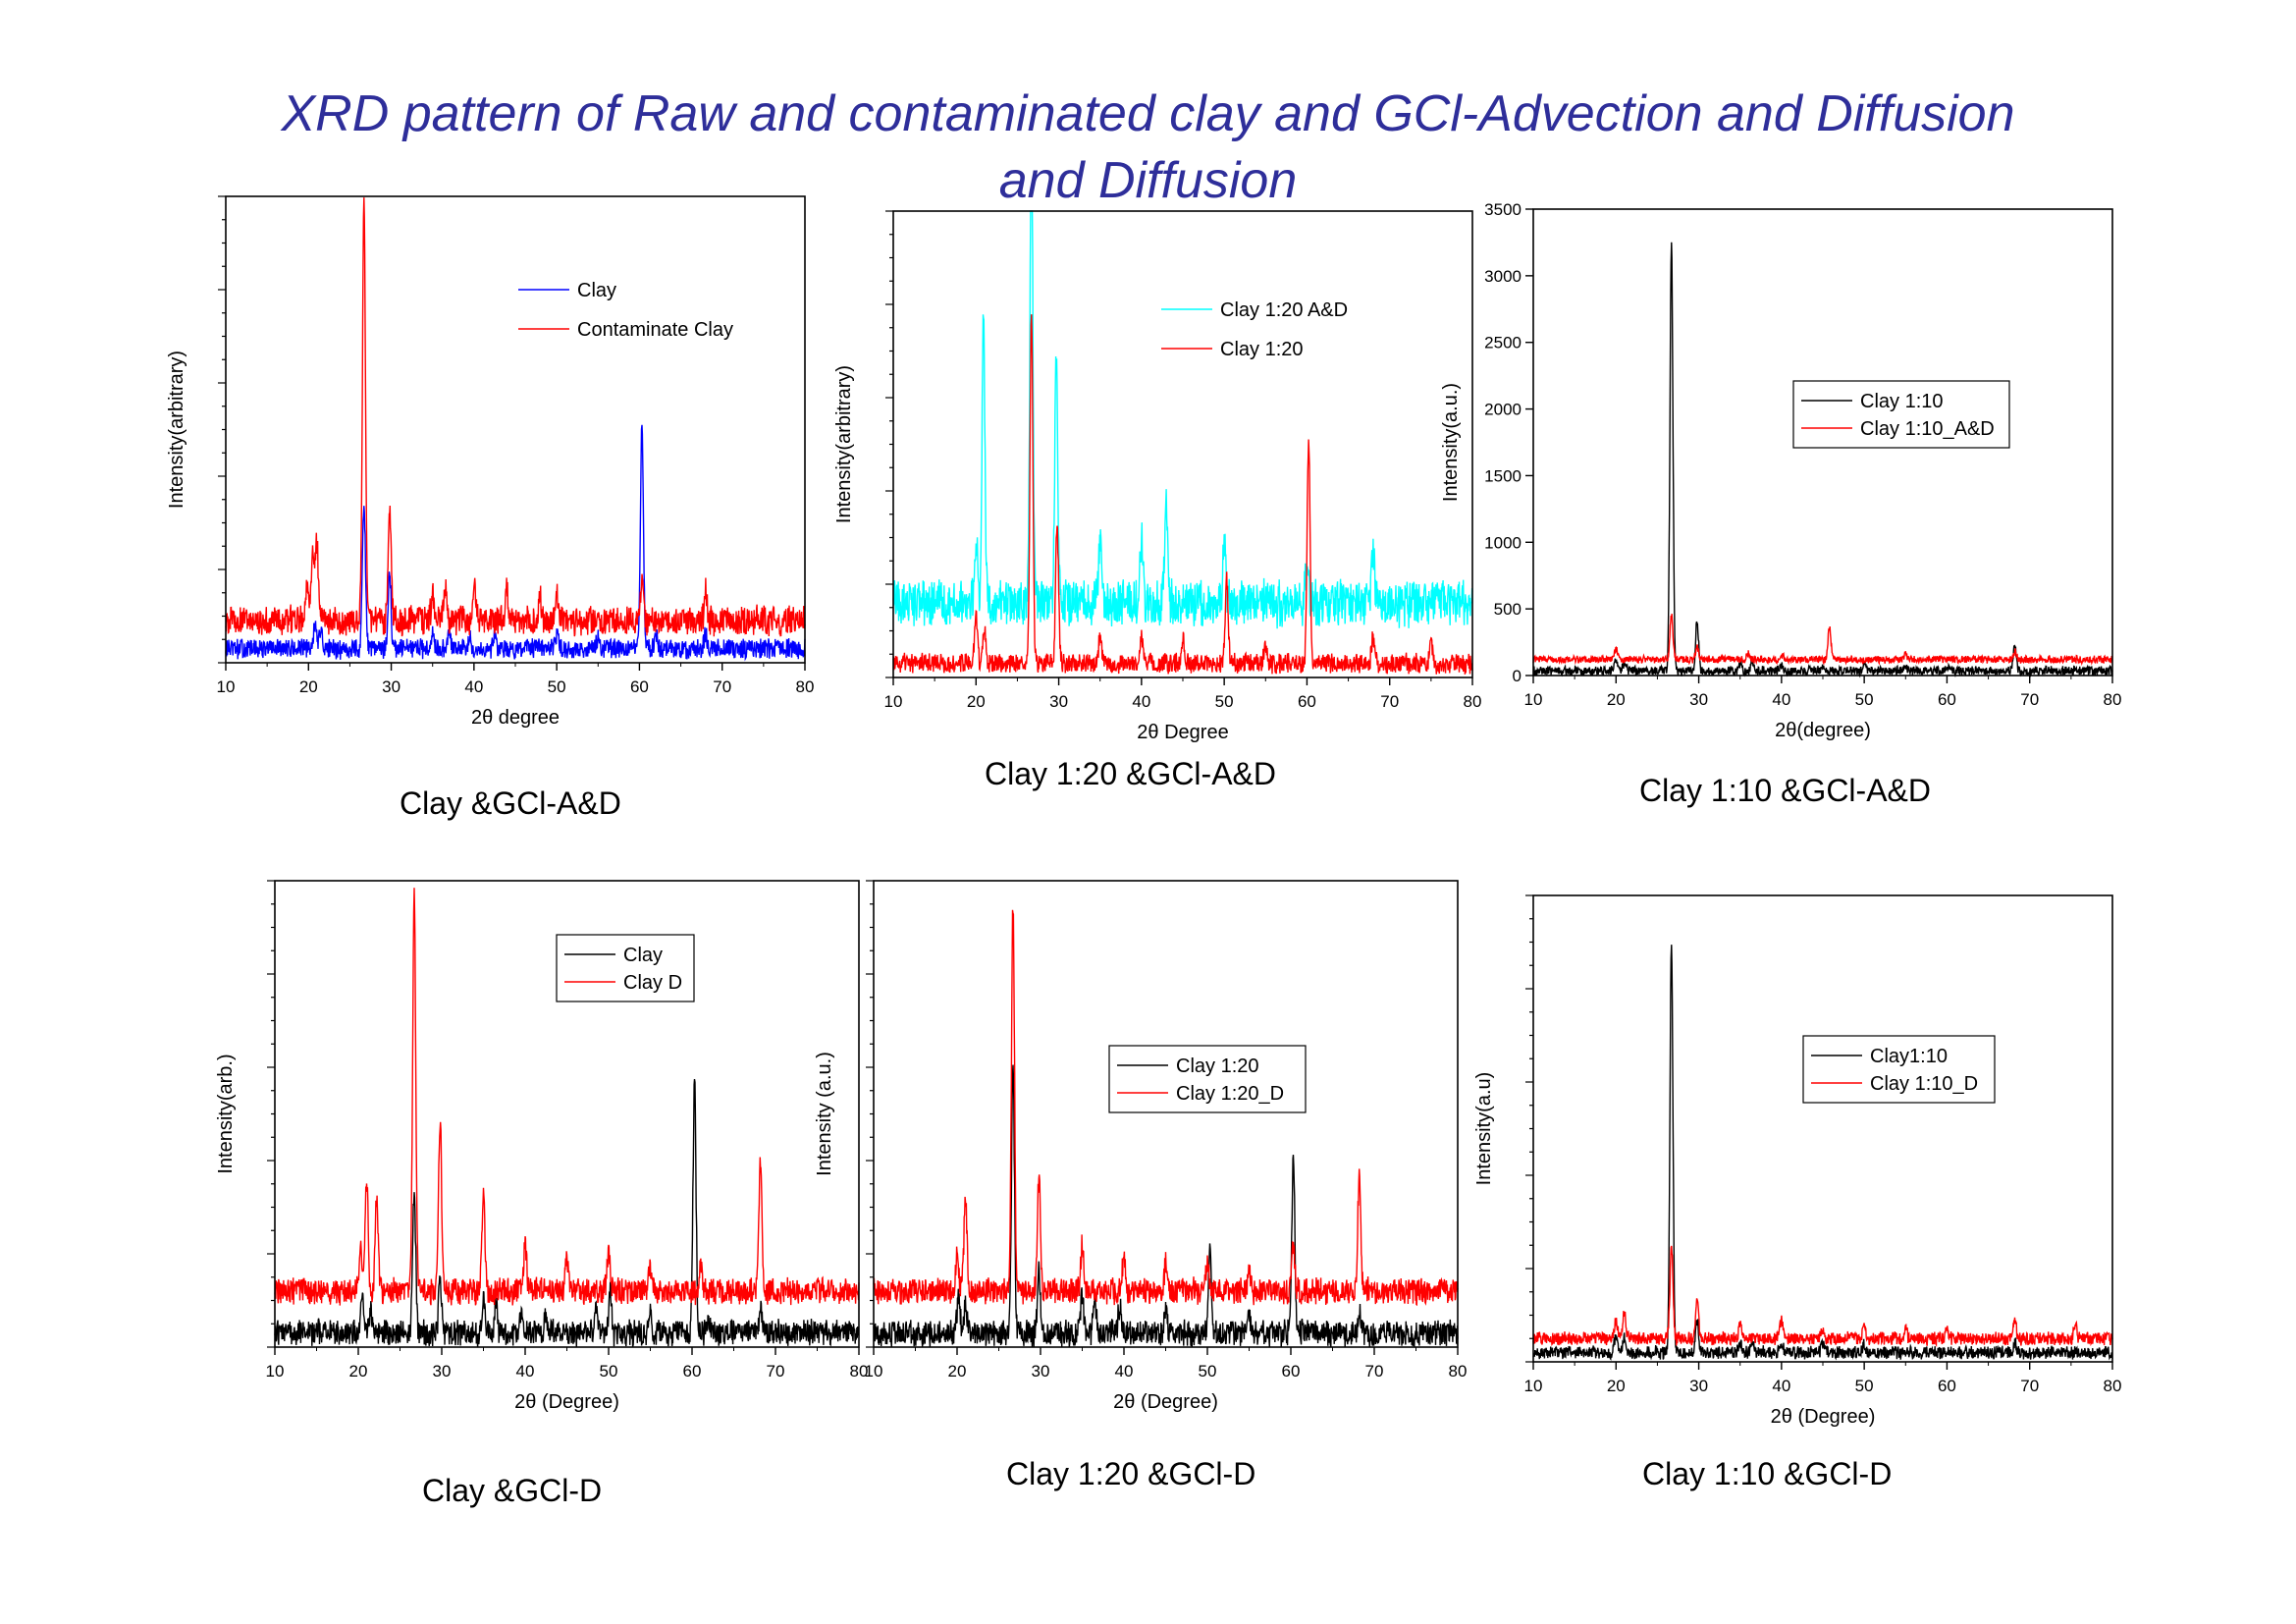 This screenshot has width=2296, height=1624. I want to click on legend: Clay Clay D, so click(625, 968).